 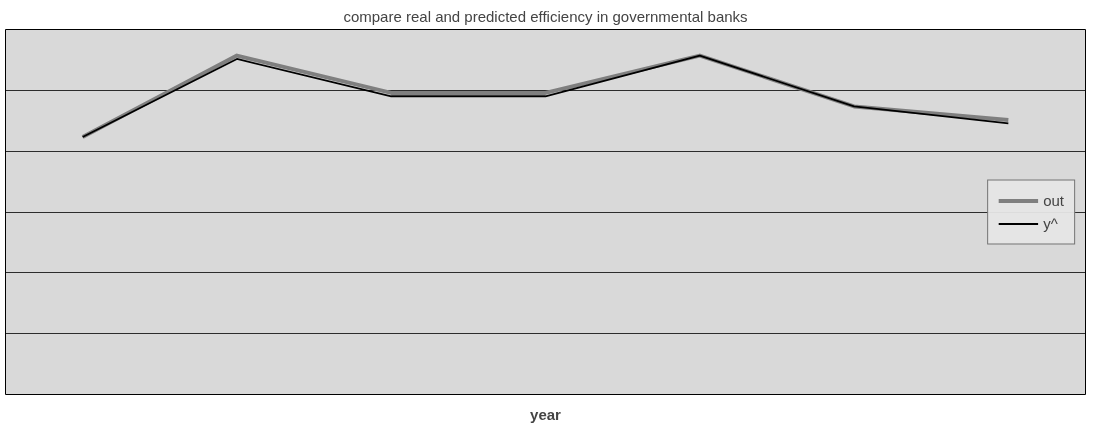 What do you see at coordinates (1051, 223) in the screenshot?
I see `legend-label: y^` at bounding box center [1051, 223].